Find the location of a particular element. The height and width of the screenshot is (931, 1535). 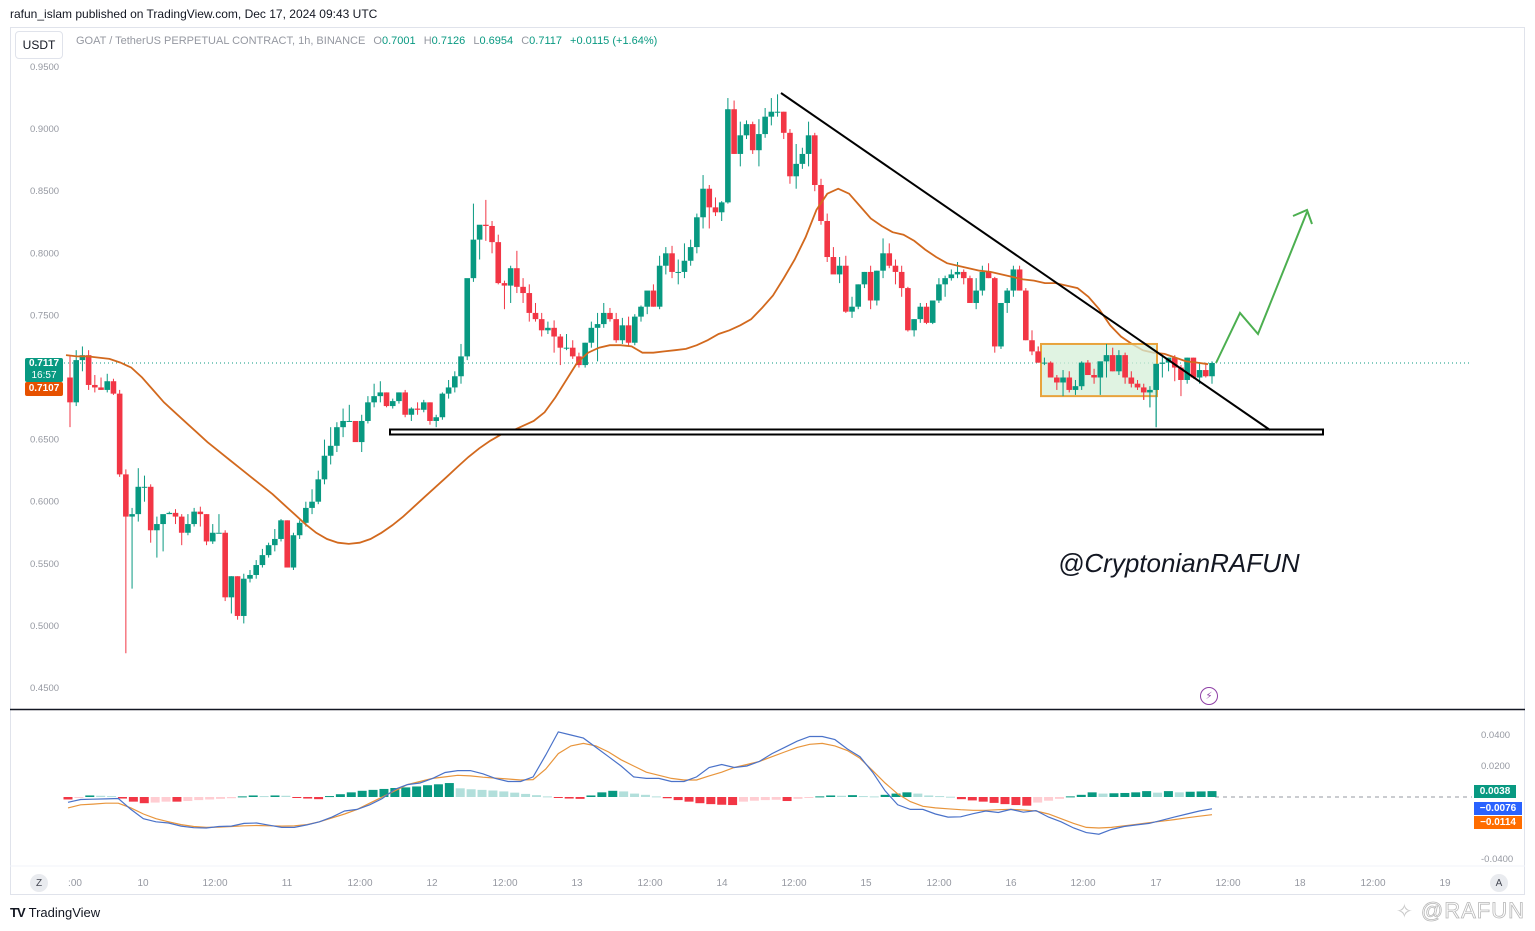

price-axis-label: 0.6500 is located at coordinates (44, 440).